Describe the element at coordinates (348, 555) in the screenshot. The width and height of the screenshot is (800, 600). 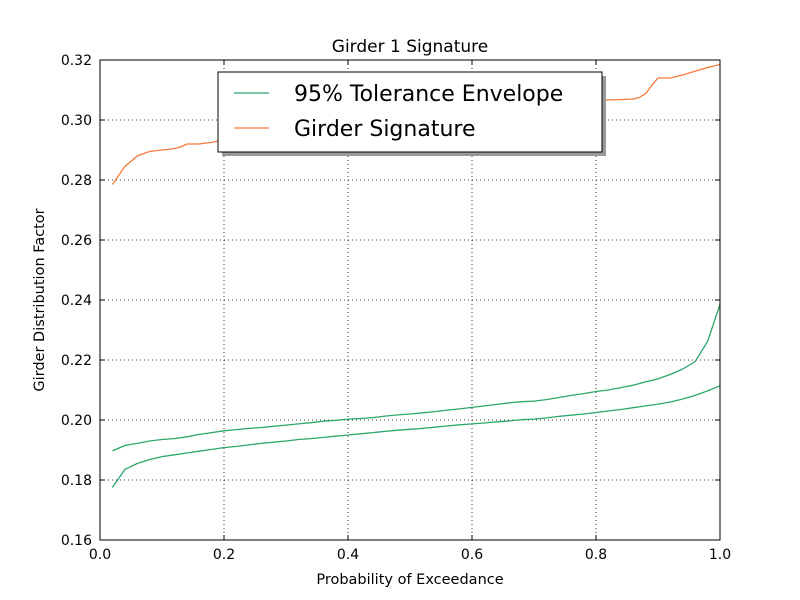
I see `x-tick-label: 0.4` at that location.